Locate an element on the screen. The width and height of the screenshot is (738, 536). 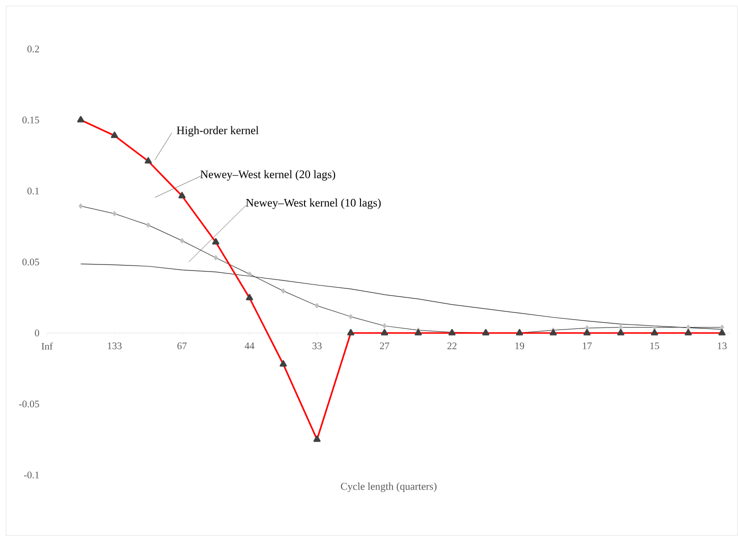
y-tick-label: -0.1 is located at coordinates (31, 475).